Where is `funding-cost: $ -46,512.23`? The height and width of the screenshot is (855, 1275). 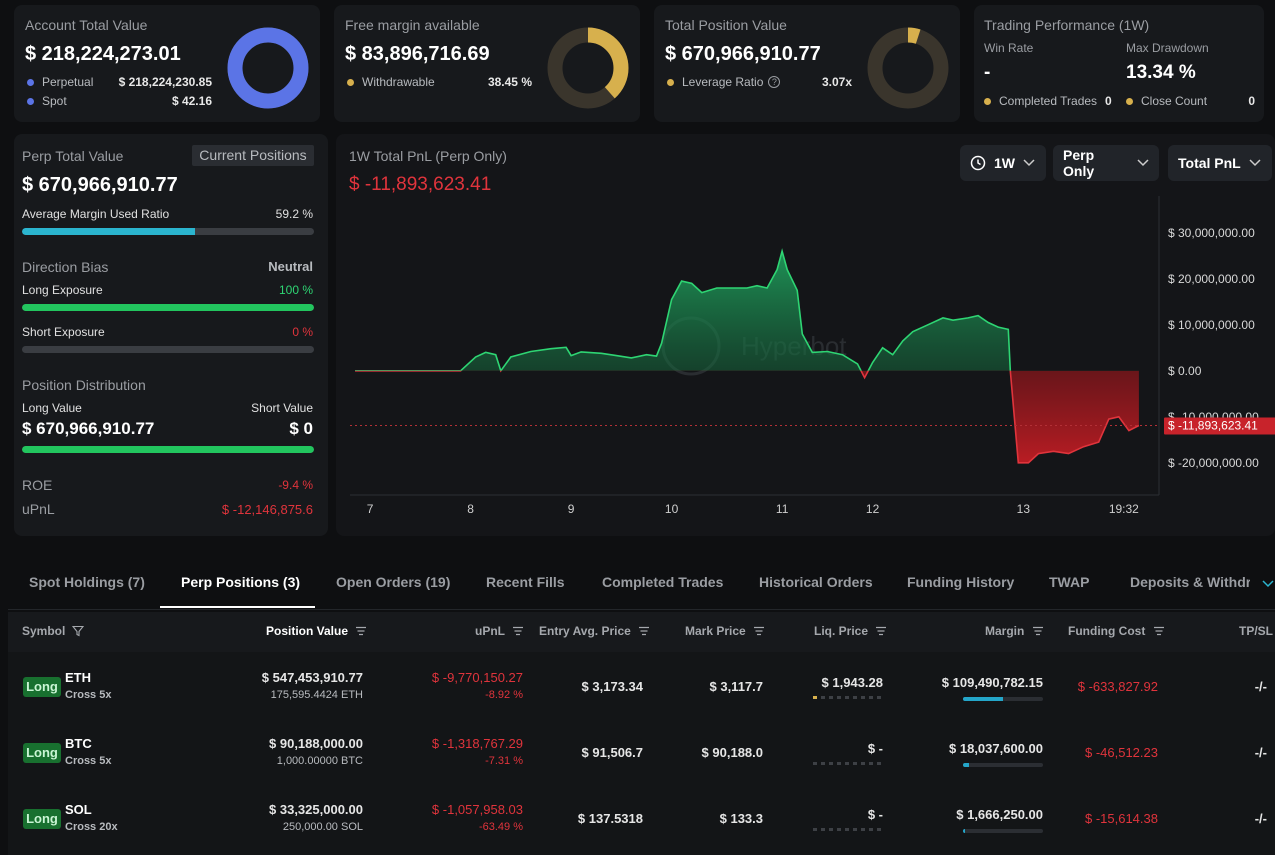 funding-cost: $ -46,512.23 is located at coordinates (1121, 752).